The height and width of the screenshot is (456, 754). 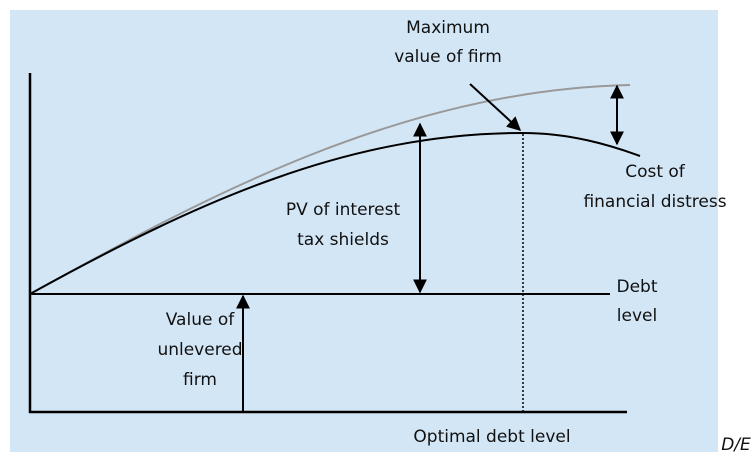 I want to click on maximum-label: value of firm, so click(x=448, y=57).